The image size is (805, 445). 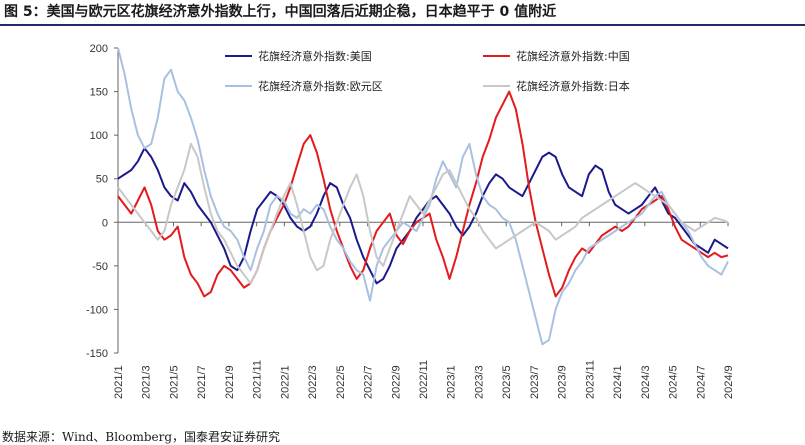 I want to click on x-tick-label: 2024/5, so click(x=674, y=382).